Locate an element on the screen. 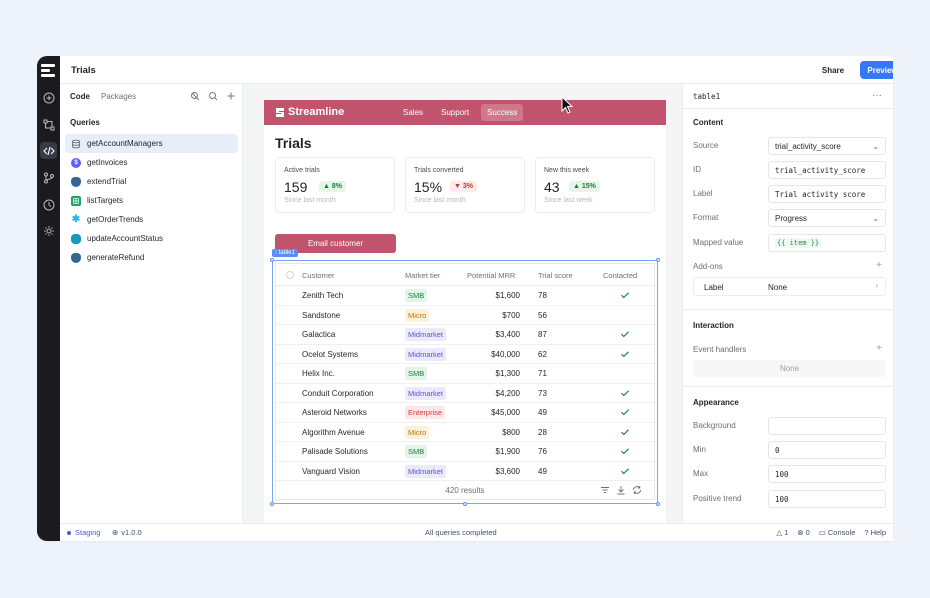 The width and height of the screenshot is (930, 598). query-item: listTargets is located at coordinates (151, 200).